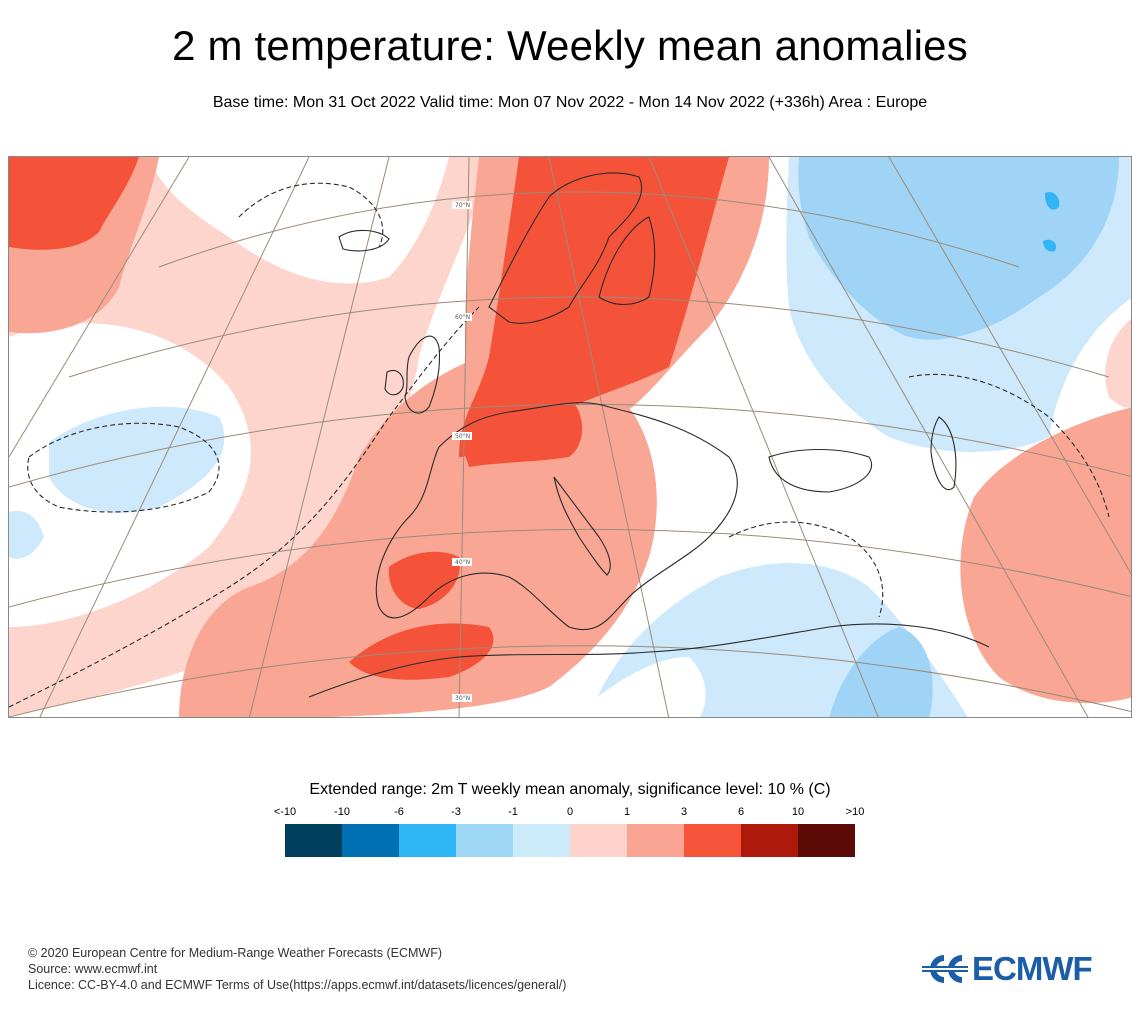 This screenshot has width=1140, height=1026. I want to click on map-region-neutral-north, so click(299, 220).